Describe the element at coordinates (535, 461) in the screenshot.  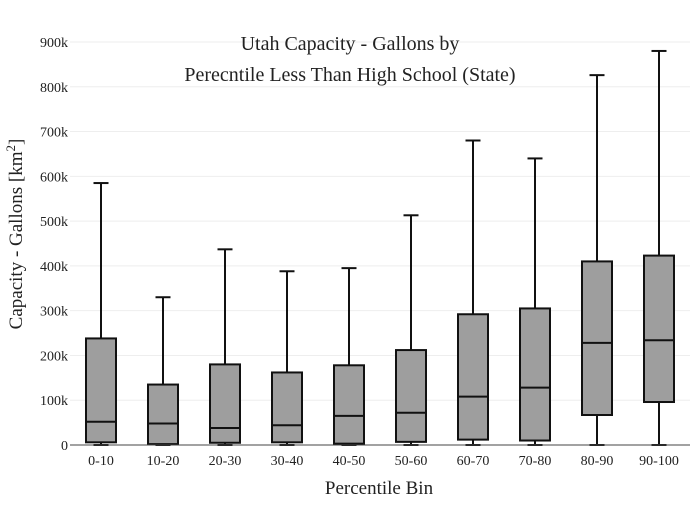
I see `x-tick-label: 70-80` at that location.